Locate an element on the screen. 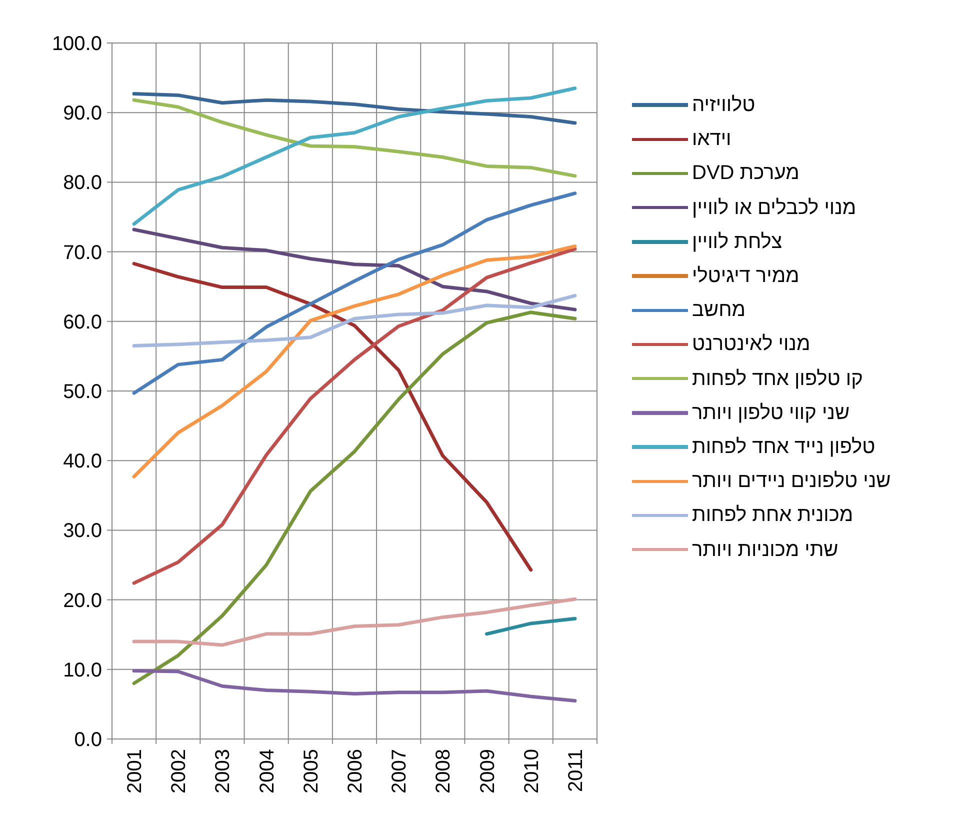  y-tick-label: 30.0 is located at coordinates (82, 531).